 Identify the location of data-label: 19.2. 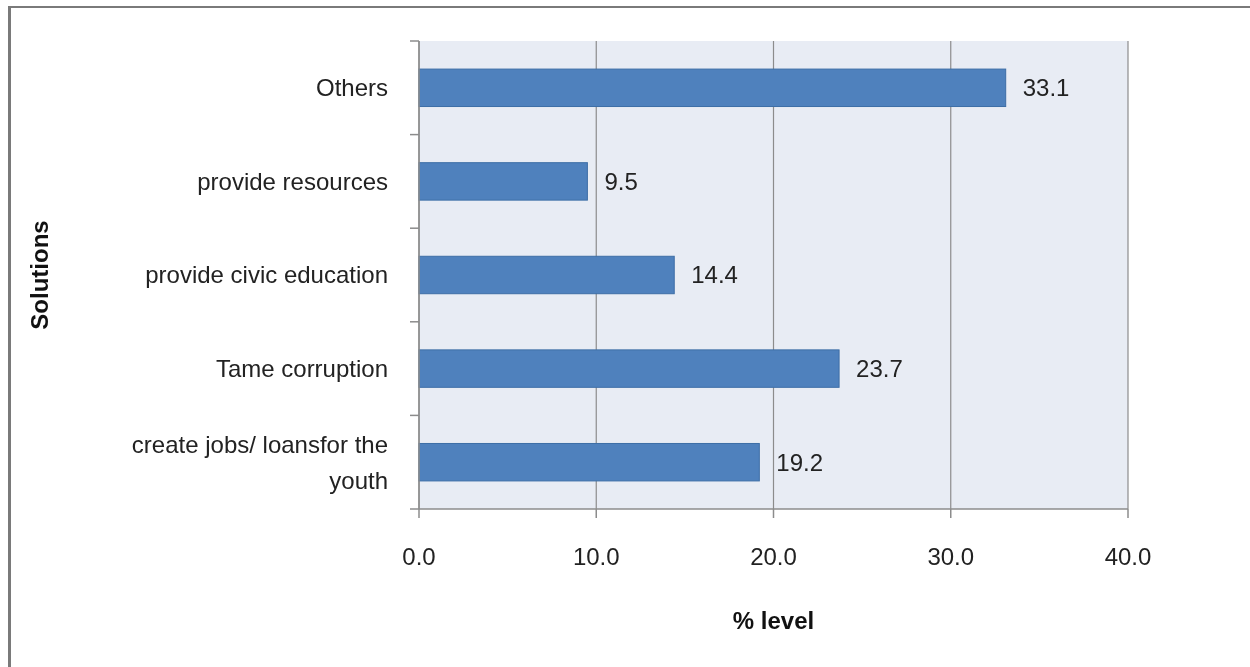
(800, 462).